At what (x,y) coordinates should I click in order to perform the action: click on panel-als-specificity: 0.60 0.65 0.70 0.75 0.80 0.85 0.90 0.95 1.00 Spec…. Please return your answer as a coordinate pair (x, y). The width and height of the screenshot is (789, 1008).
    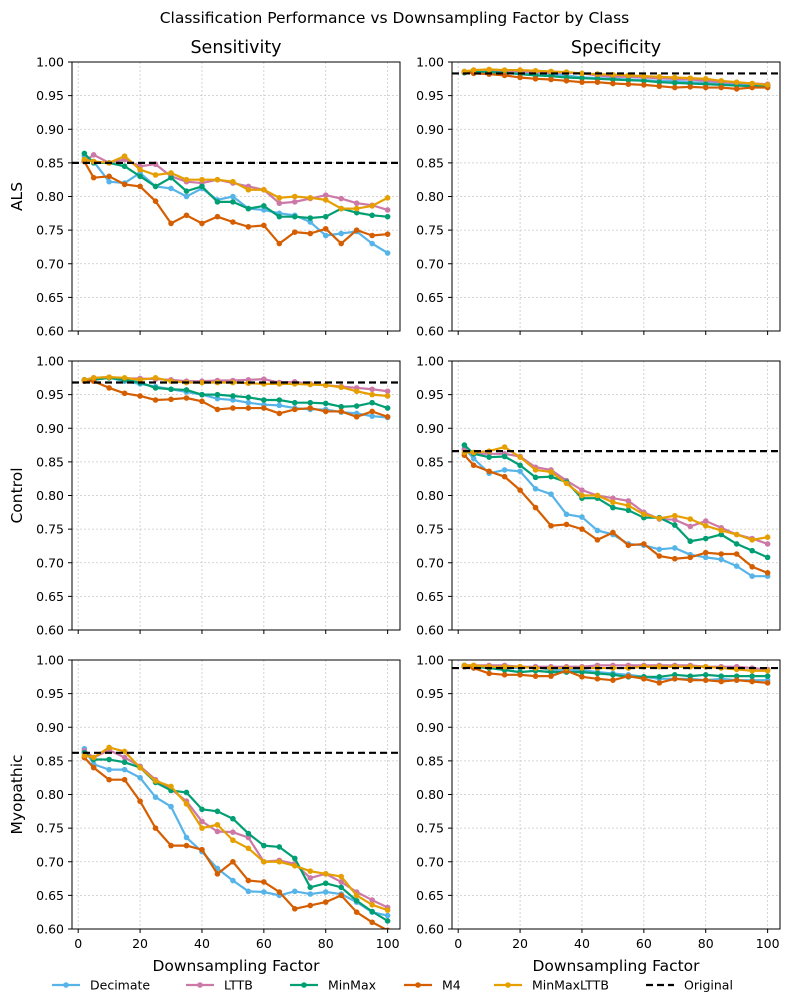
    Looking at the image, I should click on (598, 188).